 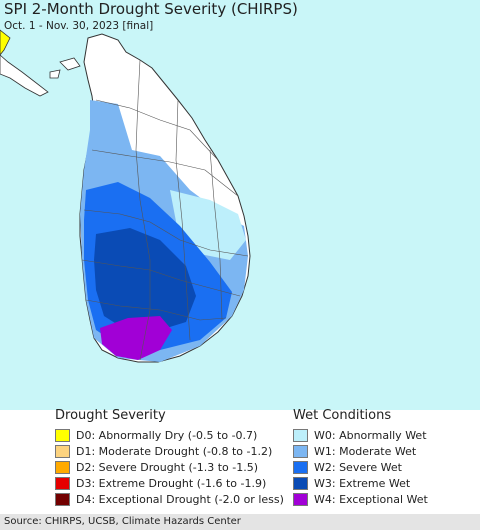 What do you see at coordinates (365, 451) in the screenshot?
I see `legend-label-w1: W1: Moderate Wet` at bounding box center [365, 451].